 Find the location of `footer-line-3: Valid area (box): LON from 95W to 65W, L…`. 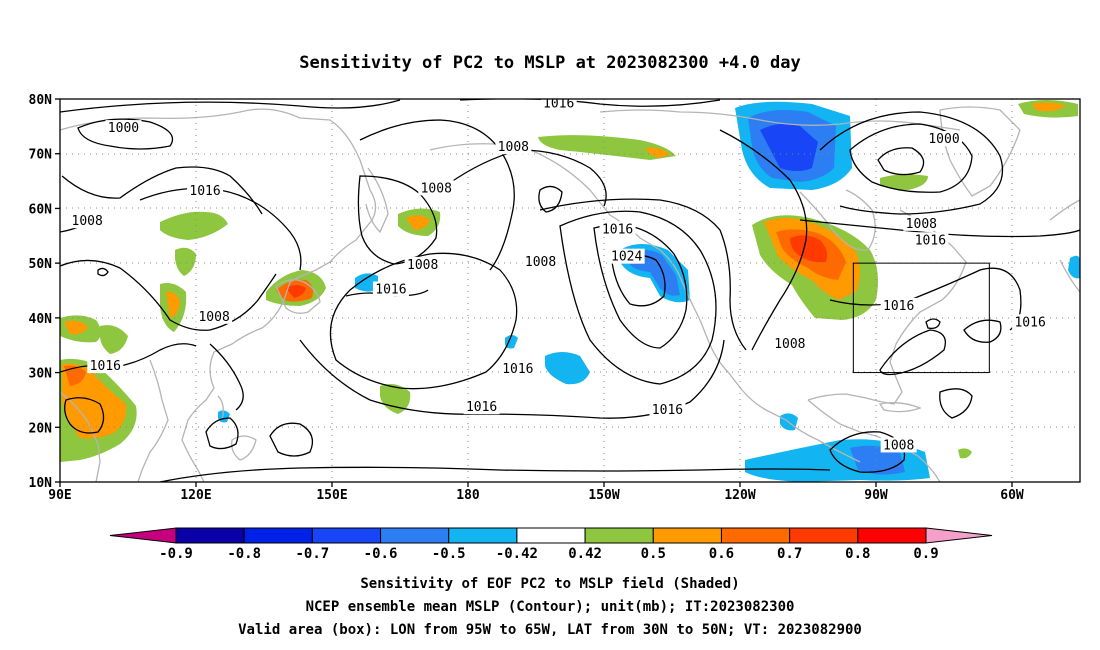

footer-line-3: Valid area (box): LON from 95W to 65W, L… is located at coordinates (550, 630).